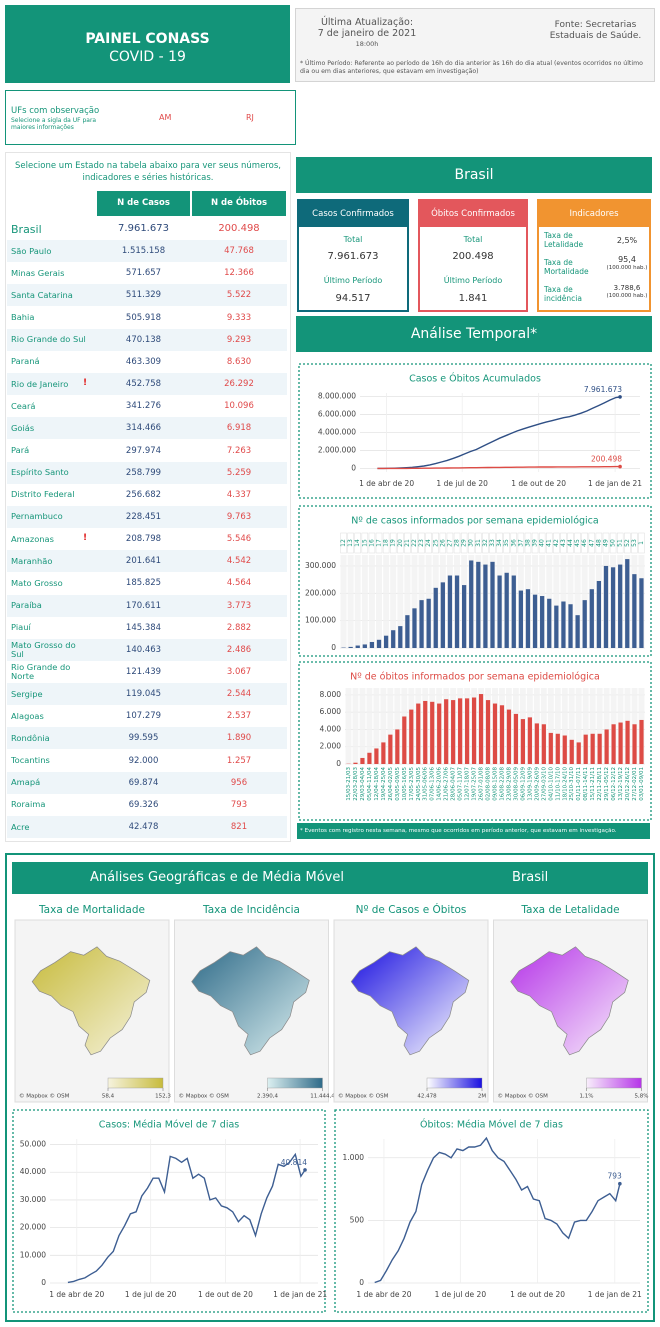 This screenshot has height=1327, width=660. What do you see at coordinates (239, 339) in the screenshot?
I see `deaths-cell: 9.293` at bounding box center [239, 339].